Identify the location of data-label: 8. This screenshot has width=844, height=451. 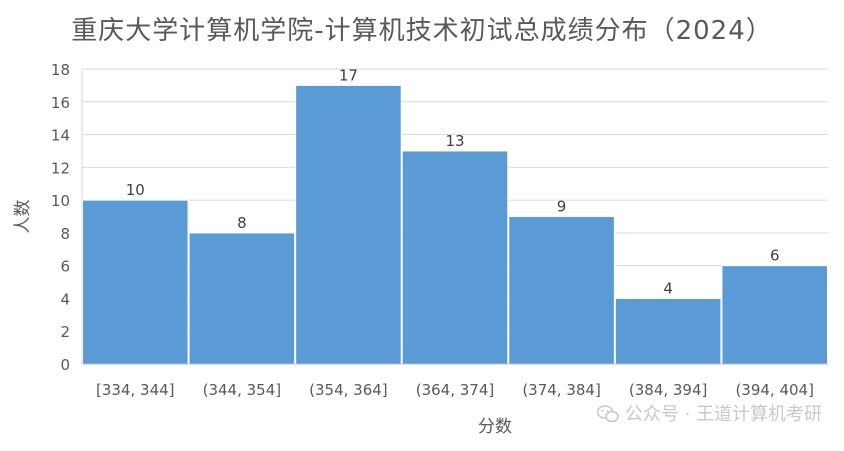
(242, 223).